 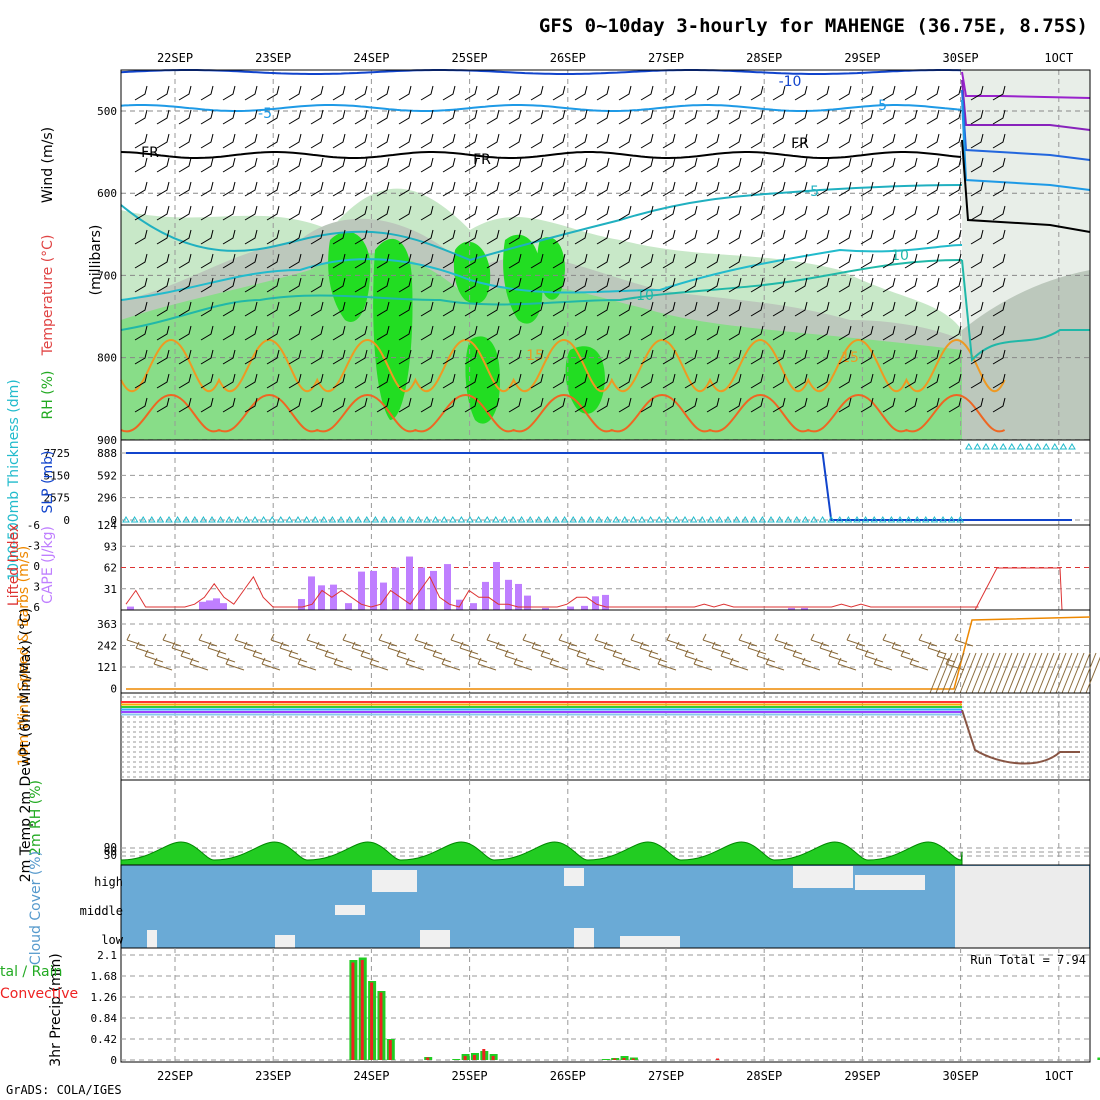 I want to click on x-tick-label: 22SEP, so click(x=175, y=58).